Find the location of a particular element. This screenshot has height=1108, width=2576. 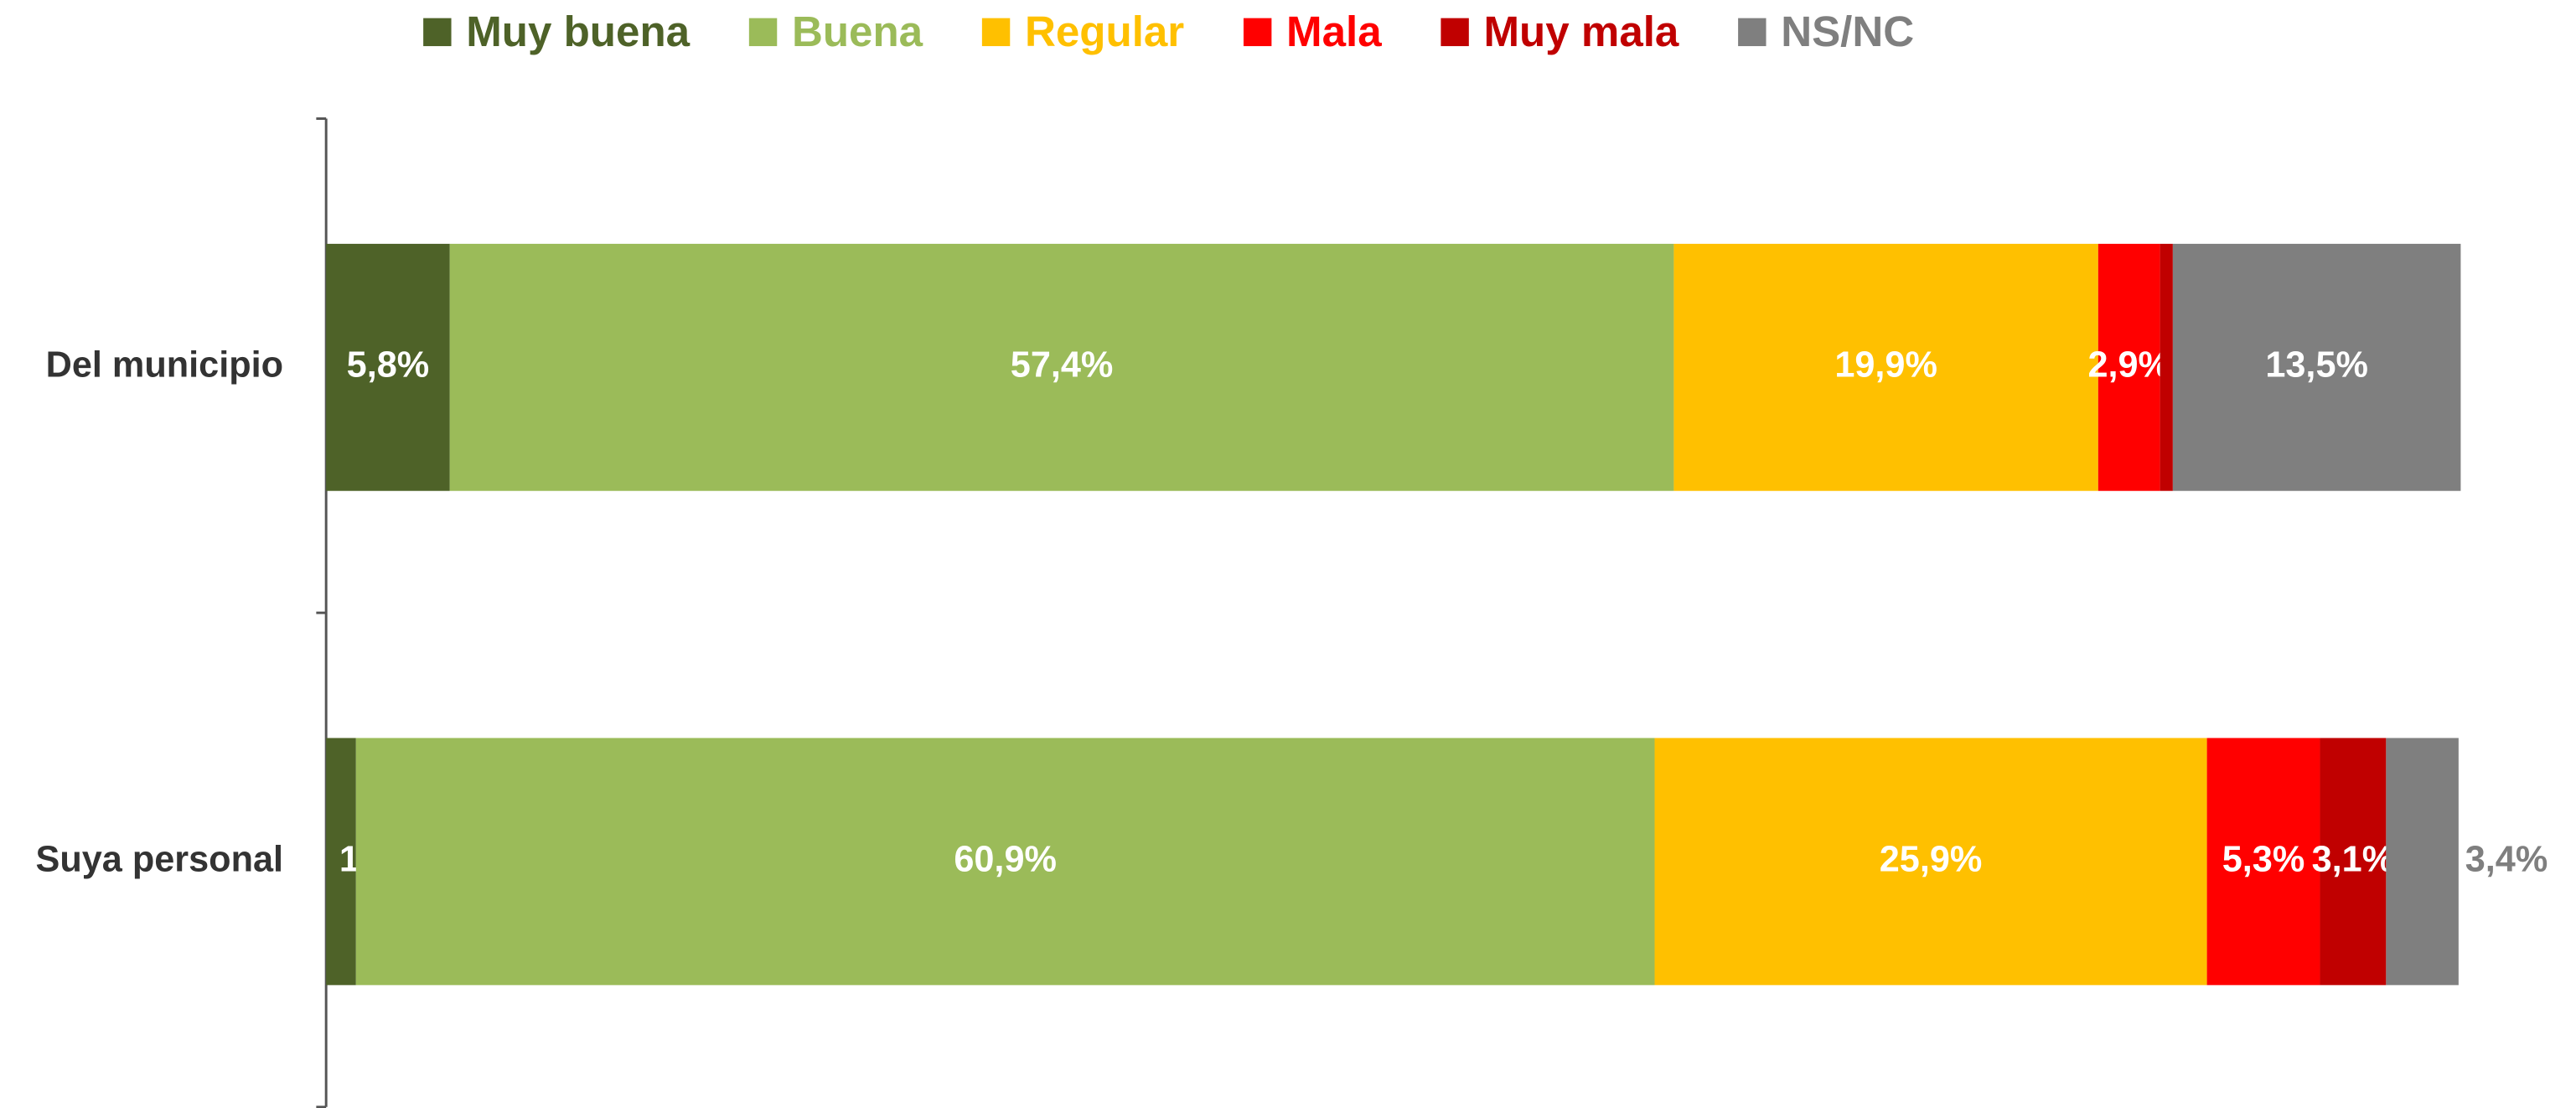

legend-label: Regular is located at coordinates (1104, 32).